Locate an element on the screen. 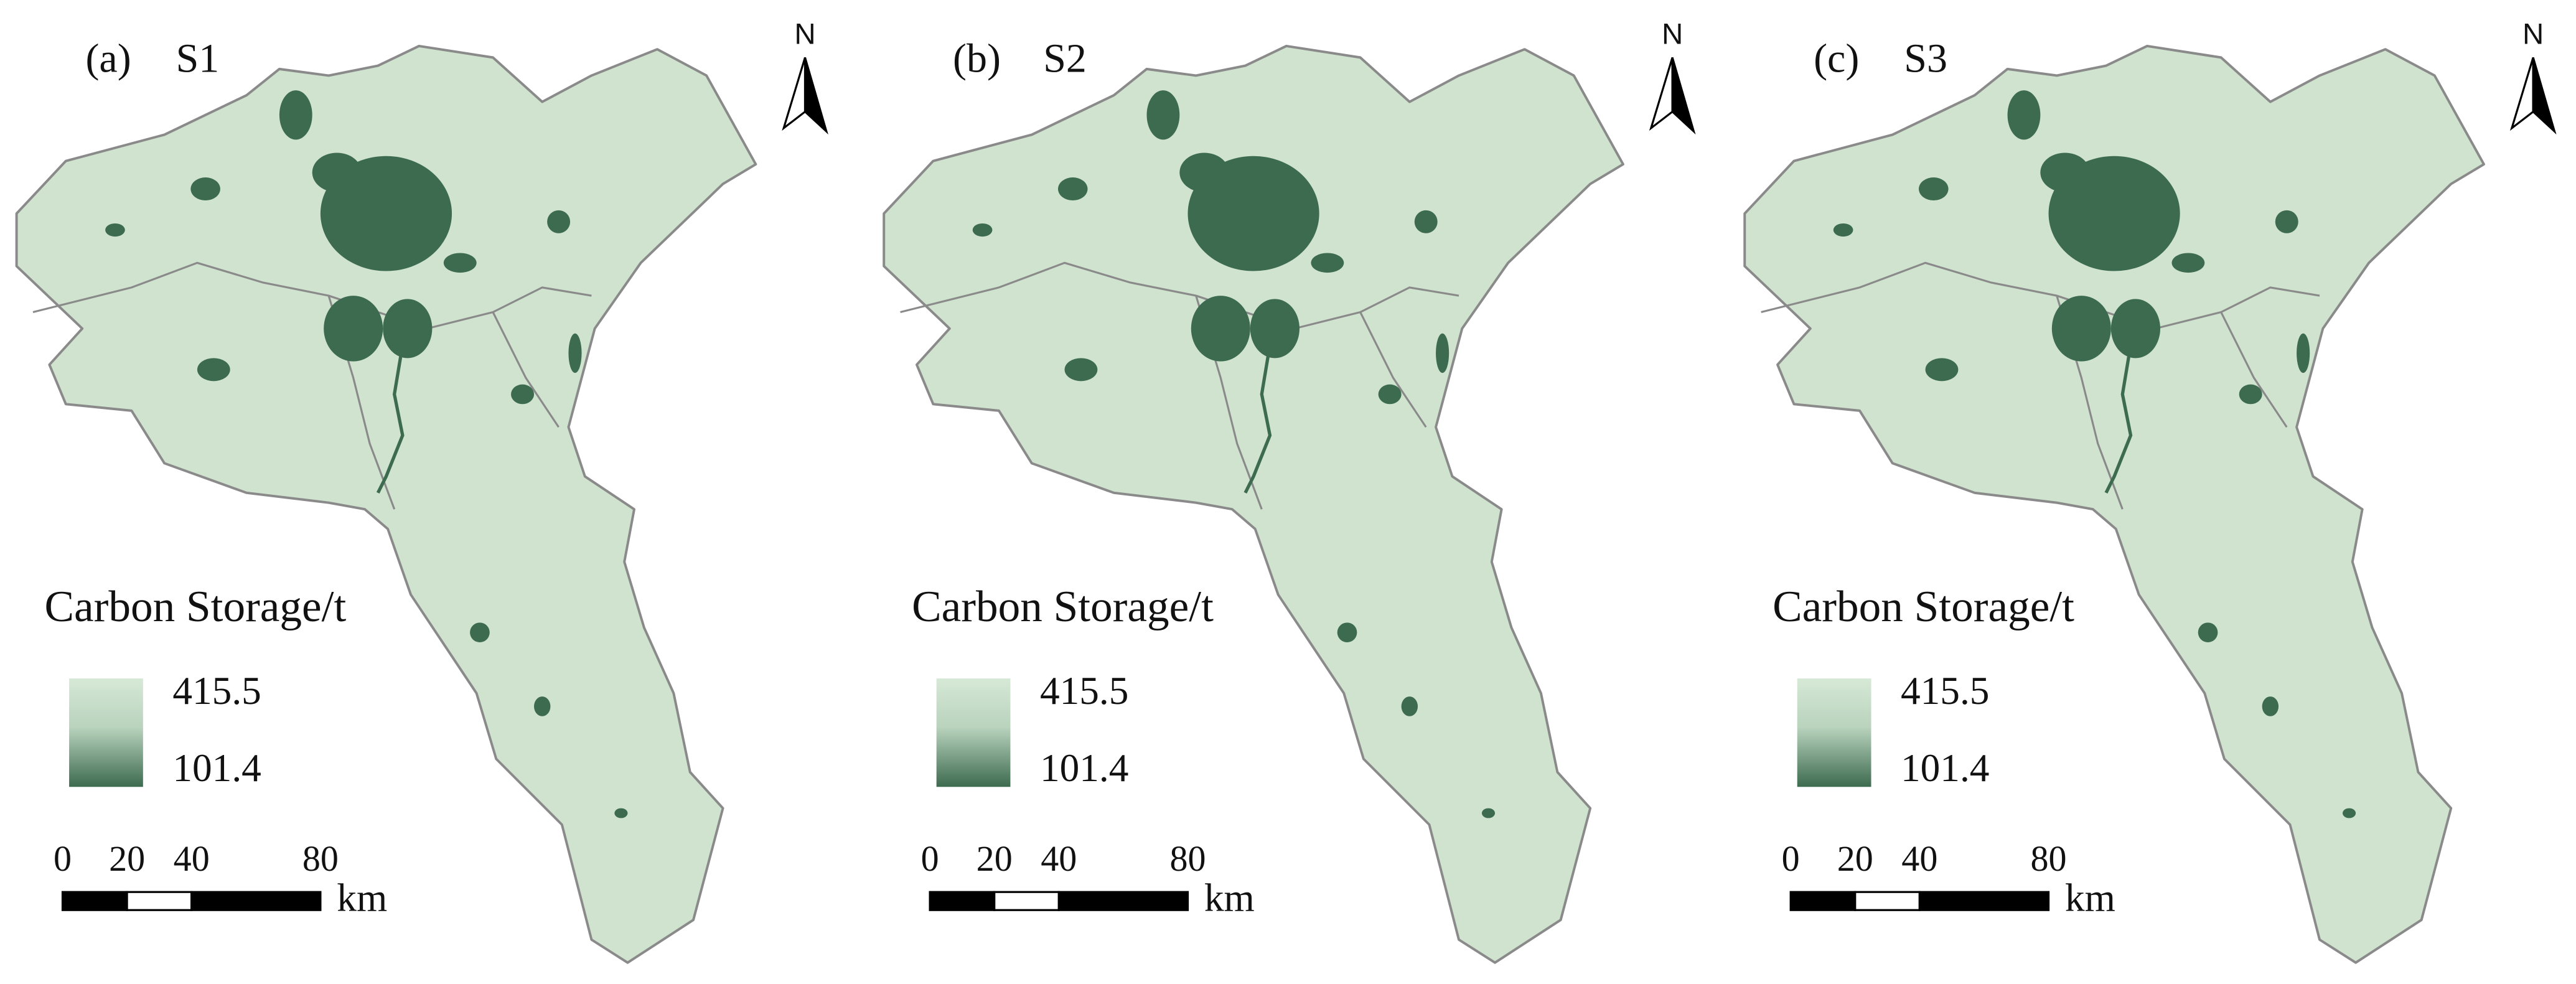  panel-label: (a) is located at coordinates (108, 58).